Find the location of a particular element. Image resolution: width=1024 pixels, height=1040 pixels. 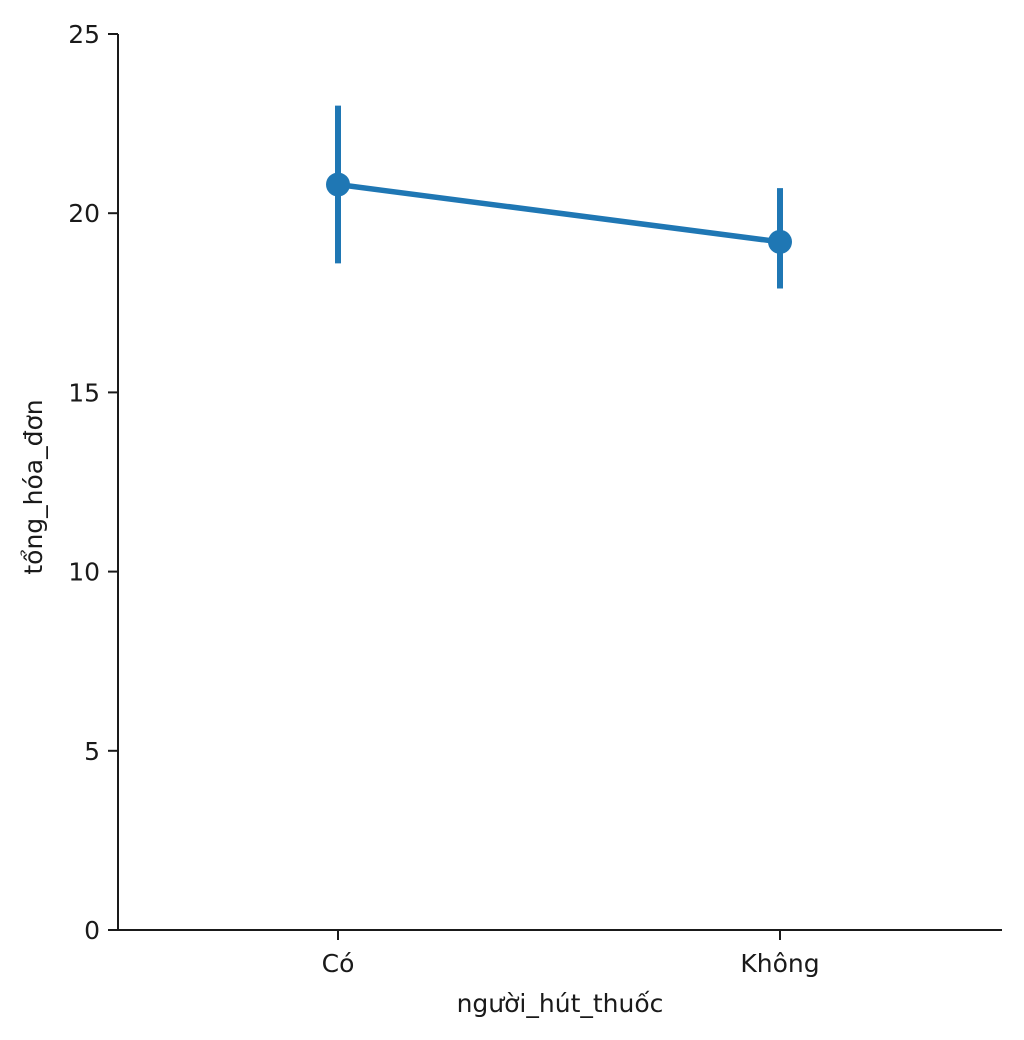

y-tick-label: 25 is located at coordinates (84, 34).